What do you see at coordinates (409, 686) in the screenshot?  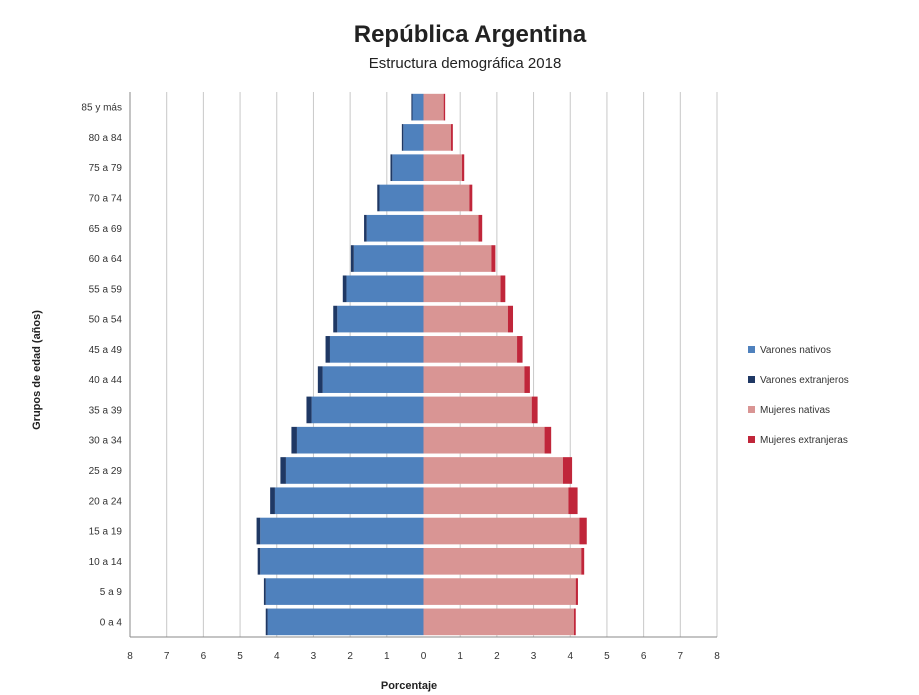 I see `x-axis-label: Porcentaje` at bounding box center [409, 686].